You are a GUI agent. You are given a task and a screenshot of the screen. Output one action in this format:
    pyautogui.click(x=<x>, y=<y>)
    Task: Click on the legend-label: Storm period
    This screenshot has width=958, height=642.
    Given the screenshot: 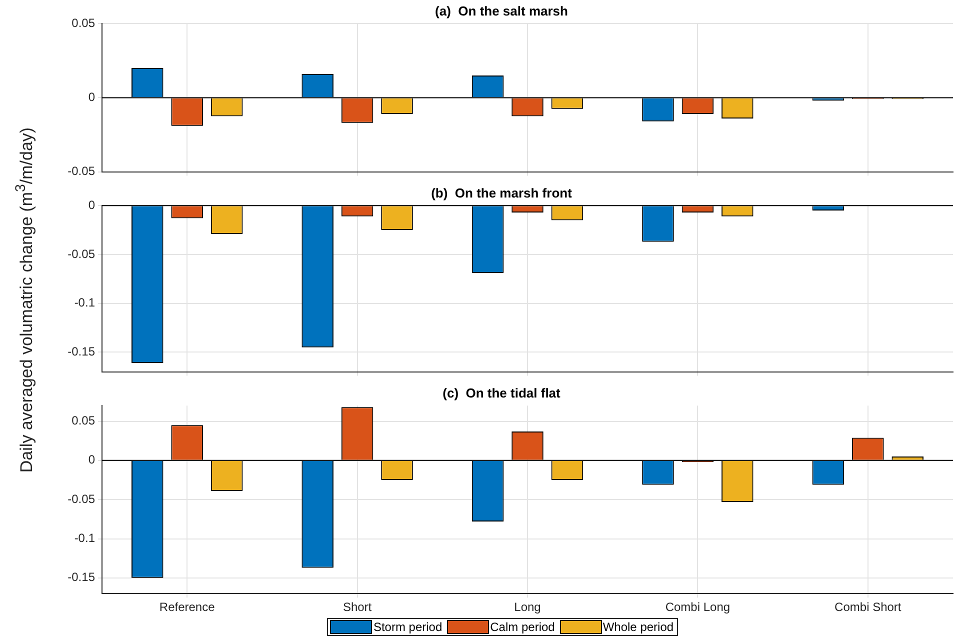 What is the action you would take?
    pyautogui.click(x=407, y=627)
    